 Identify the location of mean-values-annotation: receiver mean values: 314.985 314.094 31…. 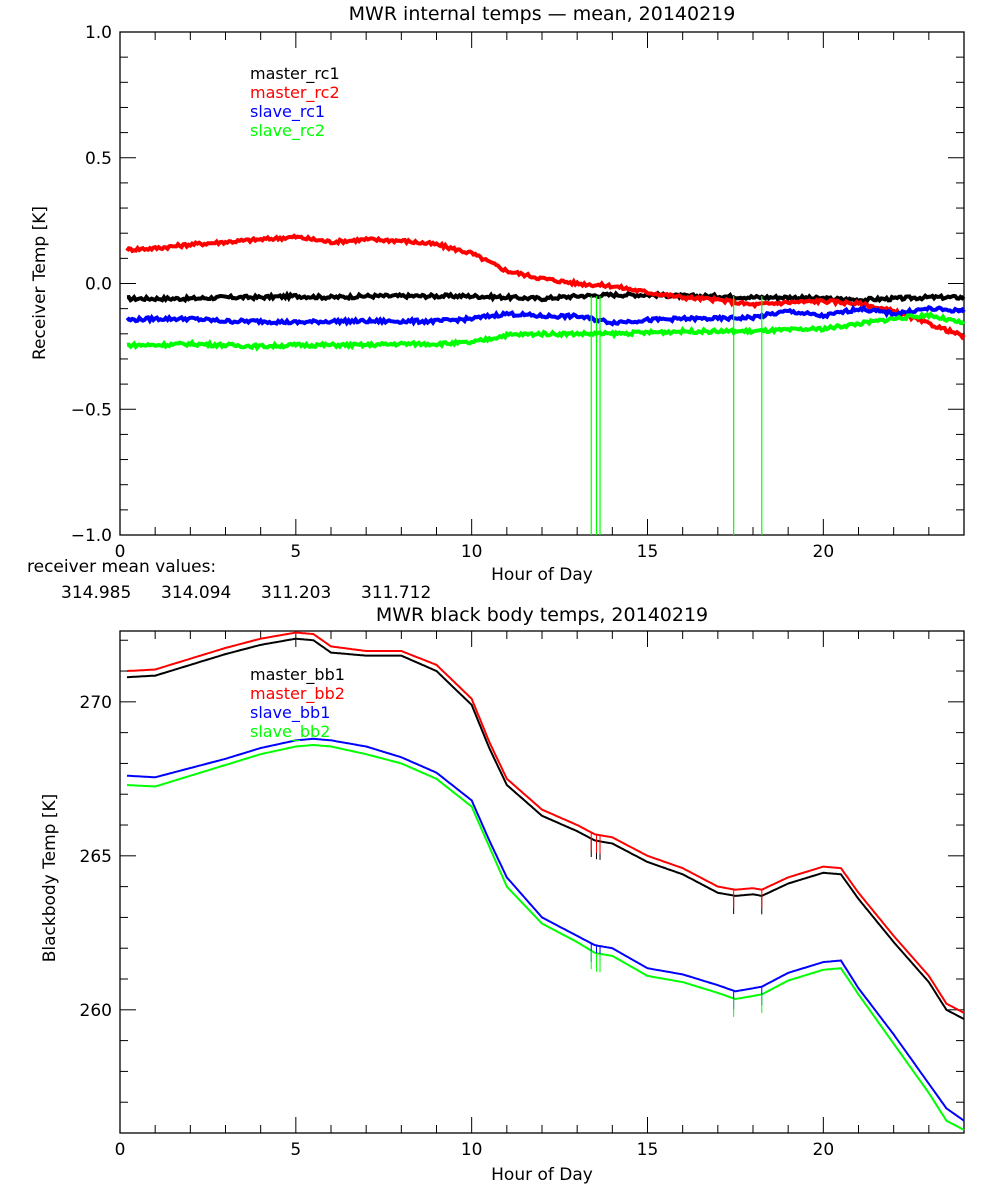
(229, 580).